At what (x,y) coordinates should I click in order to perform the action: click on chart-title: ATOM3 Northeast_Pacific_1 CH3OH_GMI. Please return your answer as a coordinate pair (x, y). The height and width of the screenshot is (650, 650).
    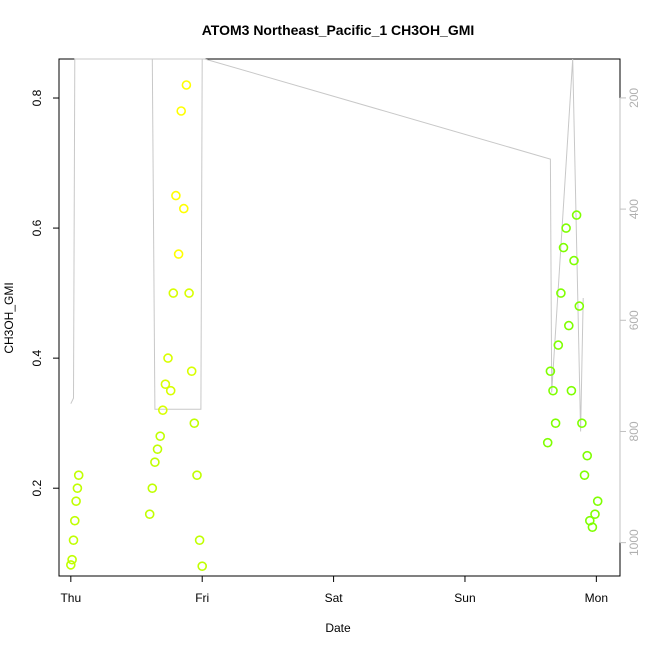
    Looking at the image, I should click on (338, 30).